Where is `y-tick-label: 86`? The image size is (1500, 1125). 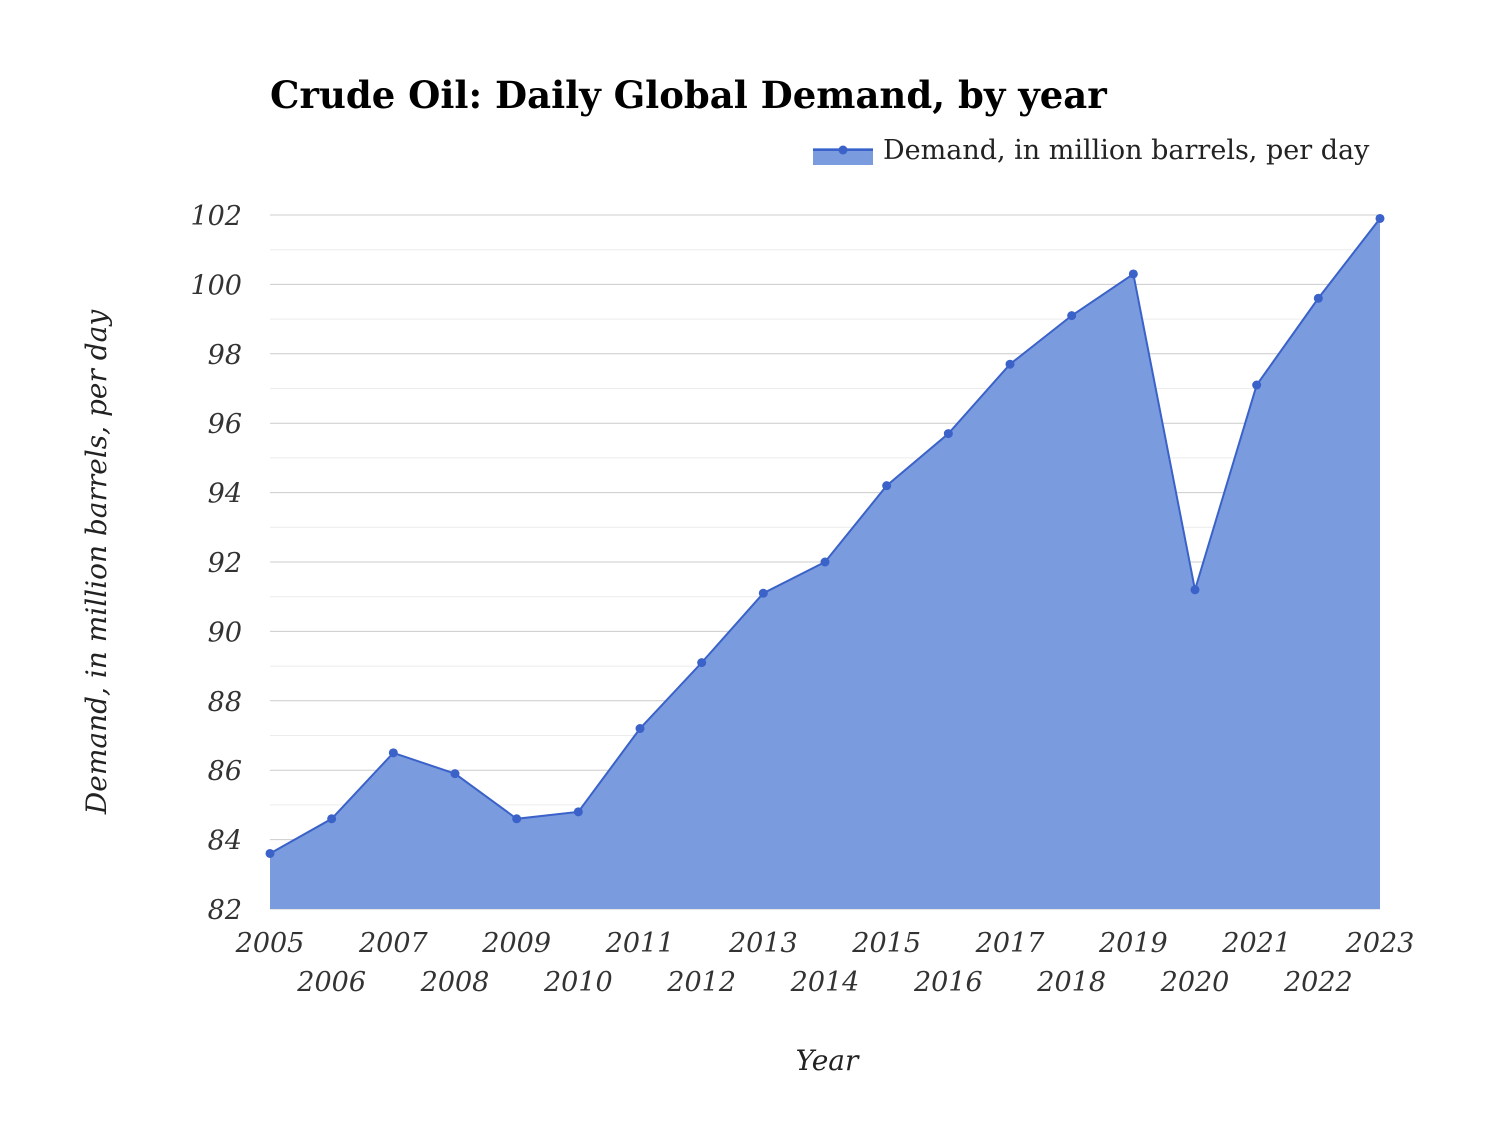
y-tick-label: 86 is located at coordinates (225, 771).